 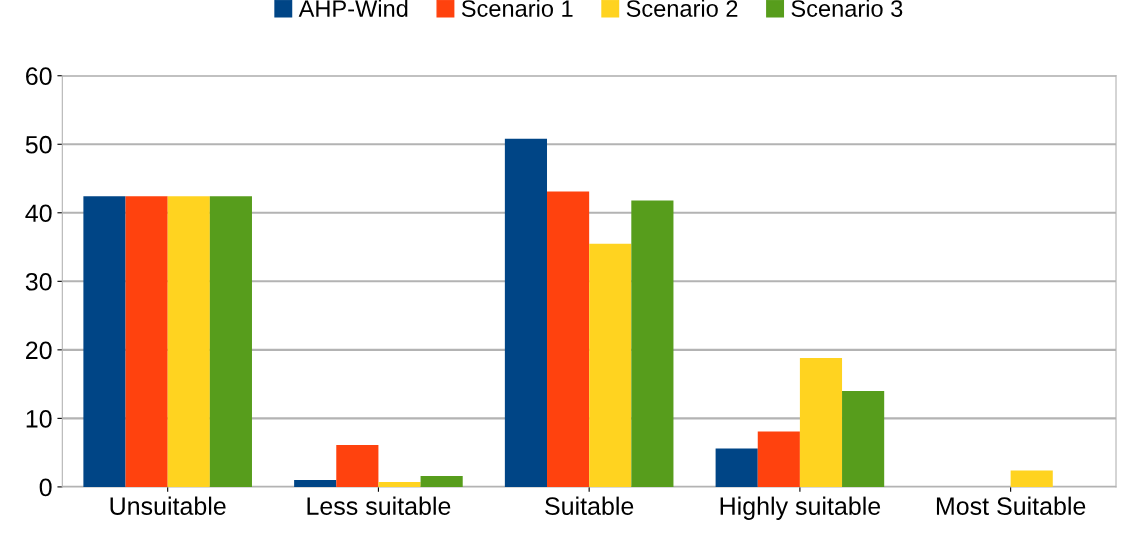 I want to click on x-tick-label: Highly suitable, so click(x=800, y=508).